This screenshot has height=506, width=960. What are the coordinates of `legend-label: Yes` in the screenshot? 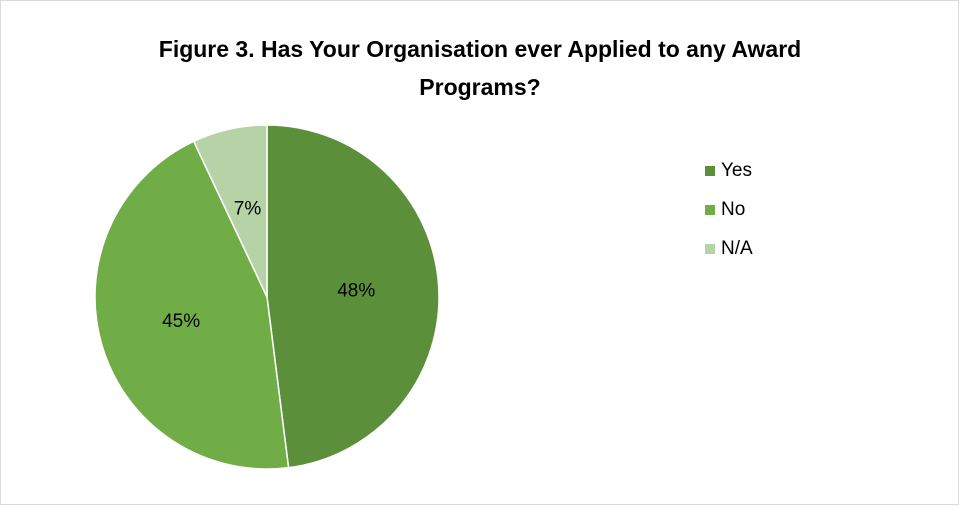 It's located at (736, 170).